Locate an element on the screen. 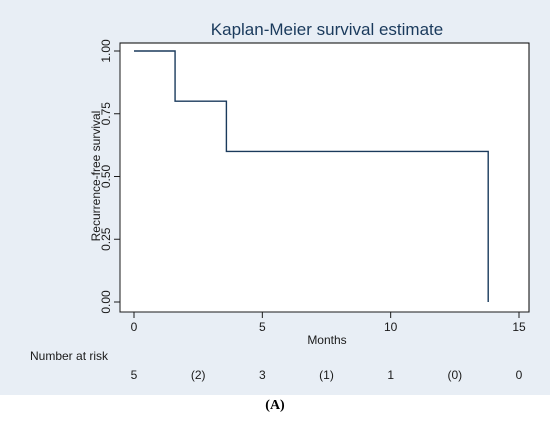 The width and height of the screenshot is (550, 430). figure-caption: (A) is located at coordinates (275, 405).